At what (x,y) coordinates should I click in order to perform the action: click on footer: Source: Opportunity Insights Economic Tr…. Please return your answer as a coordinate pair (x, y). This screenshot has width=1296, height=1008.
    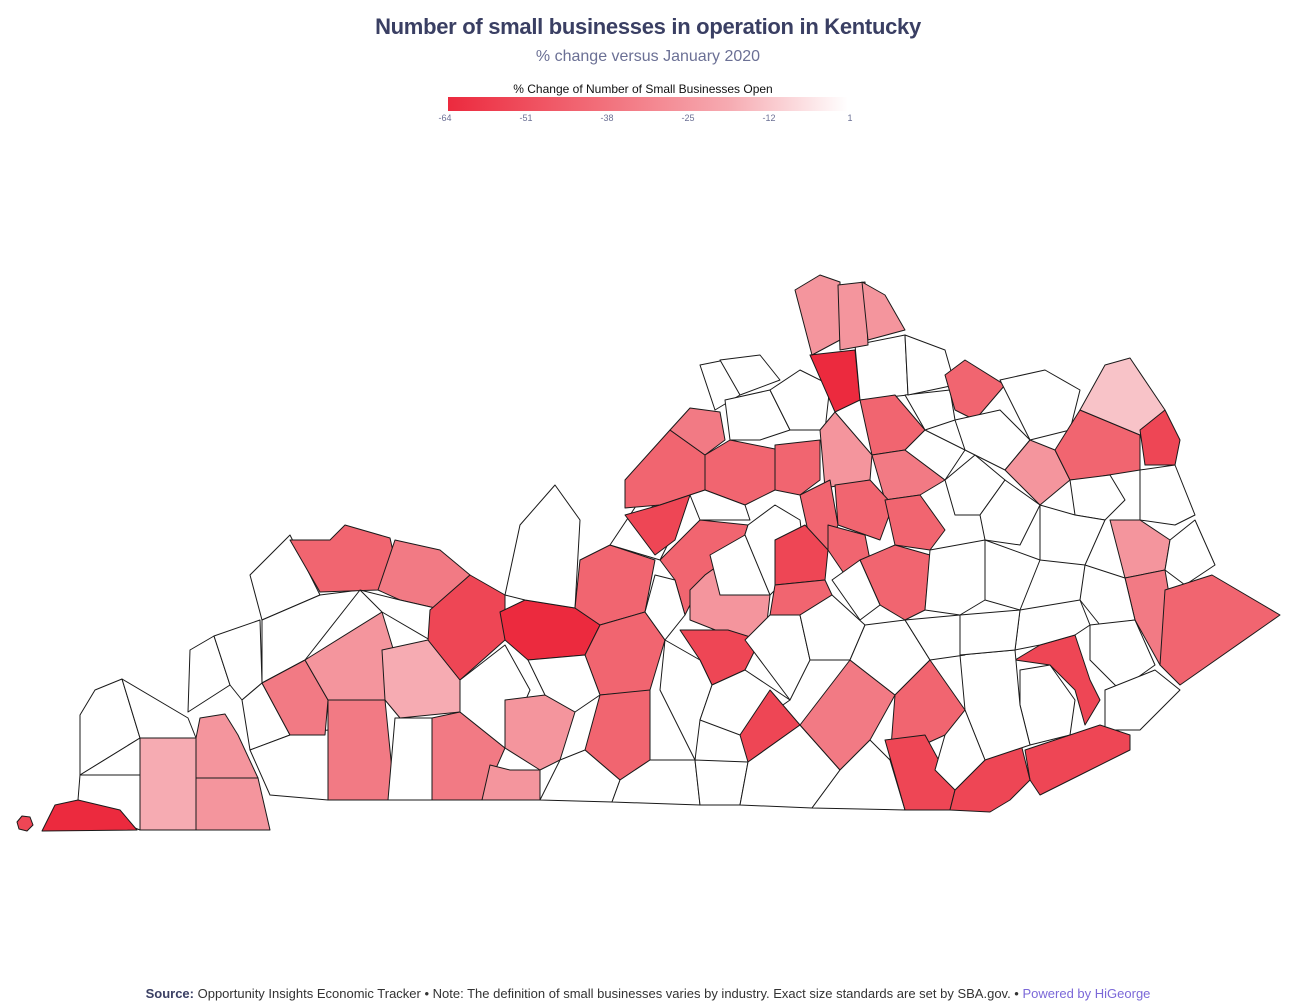
    Looking at the image, I should click on (648, 993).